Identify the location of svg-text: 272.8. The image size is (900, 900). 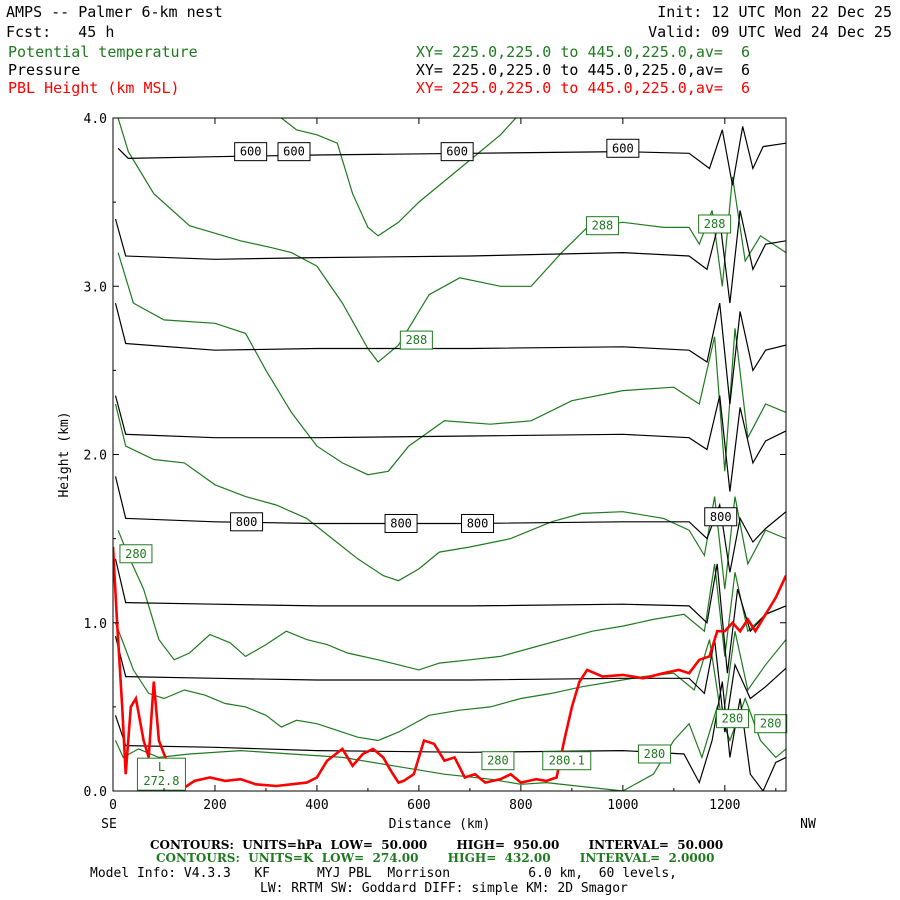
(161, 781).